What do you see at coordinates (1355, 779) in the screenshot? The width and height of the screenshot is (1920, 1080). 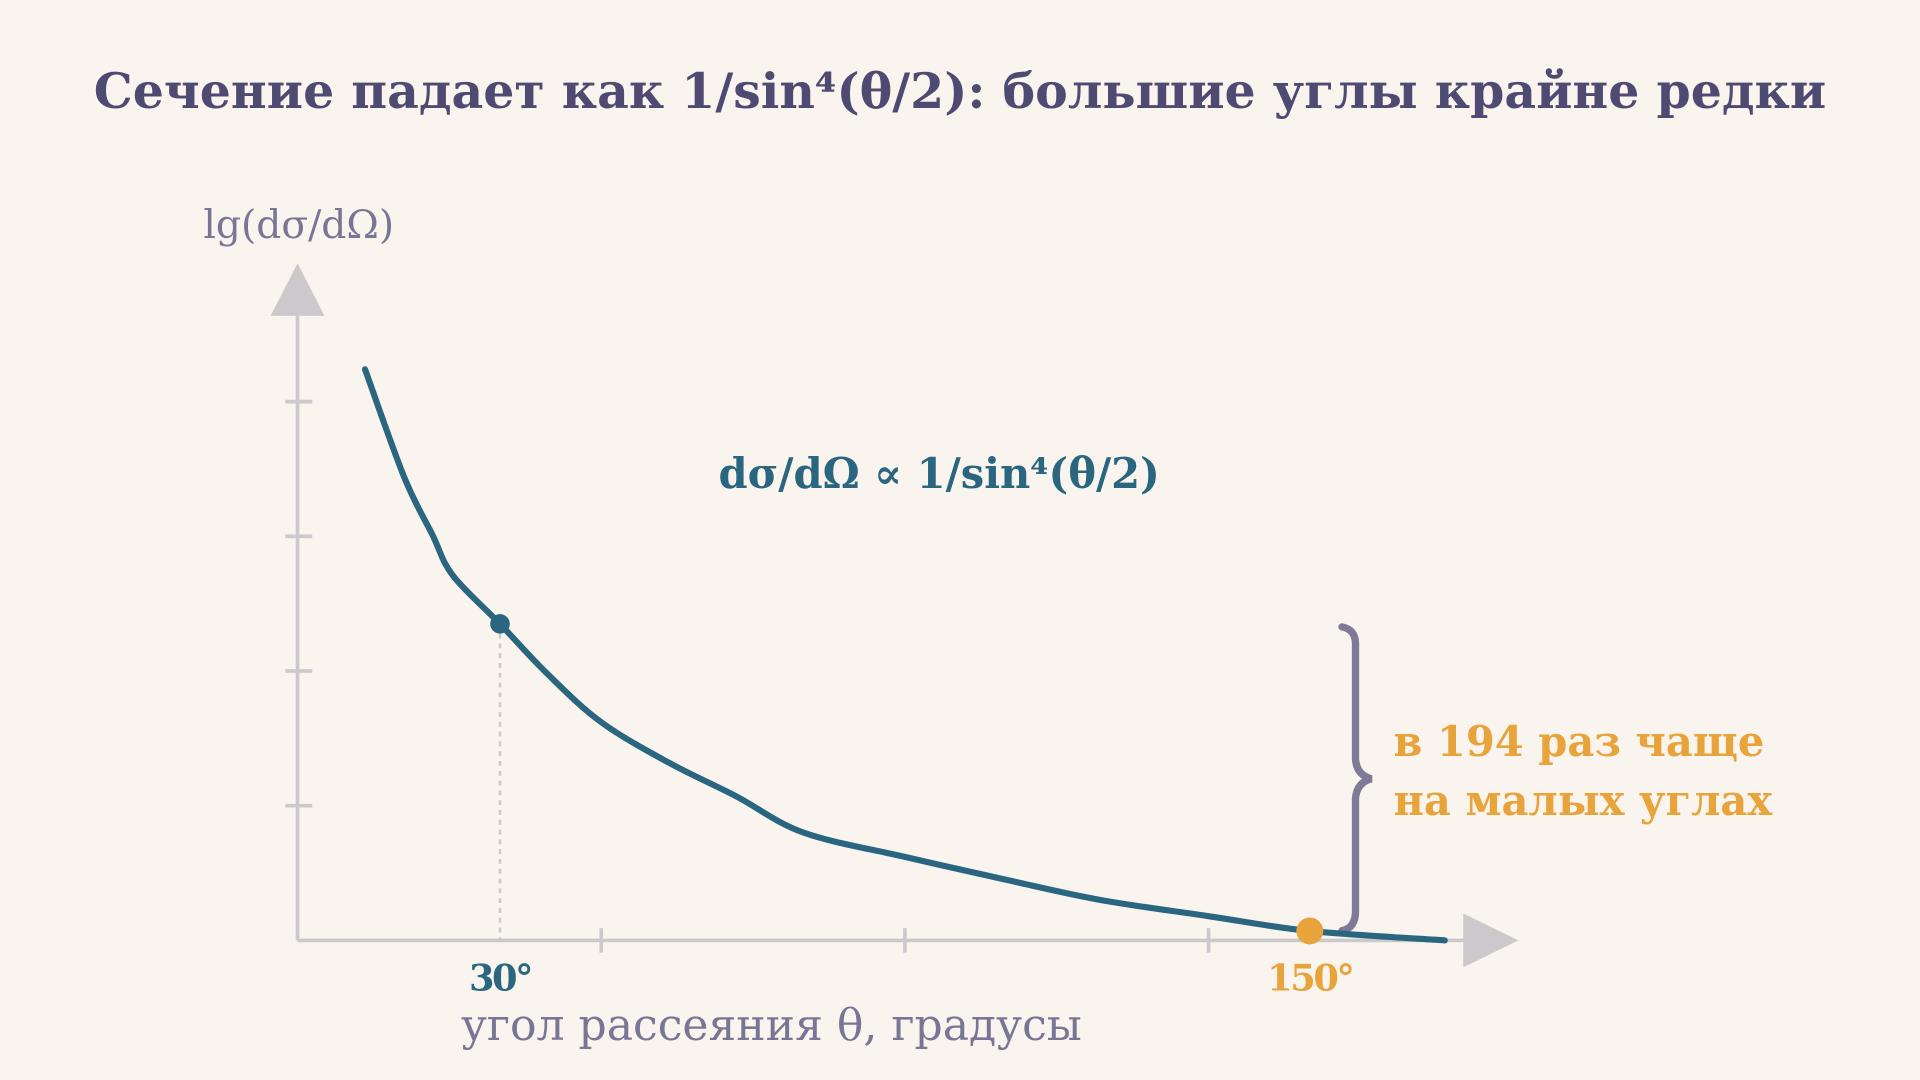 I see `brace` at bounding box center [1355, 779].